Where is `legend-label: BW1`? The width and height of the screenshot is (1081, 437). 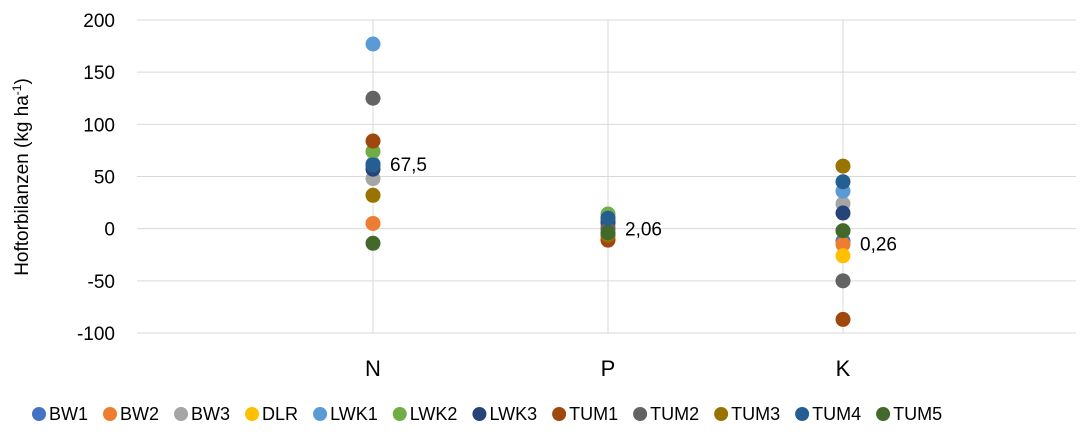 legend-label: BW1 is located at coordinates (68, 414).